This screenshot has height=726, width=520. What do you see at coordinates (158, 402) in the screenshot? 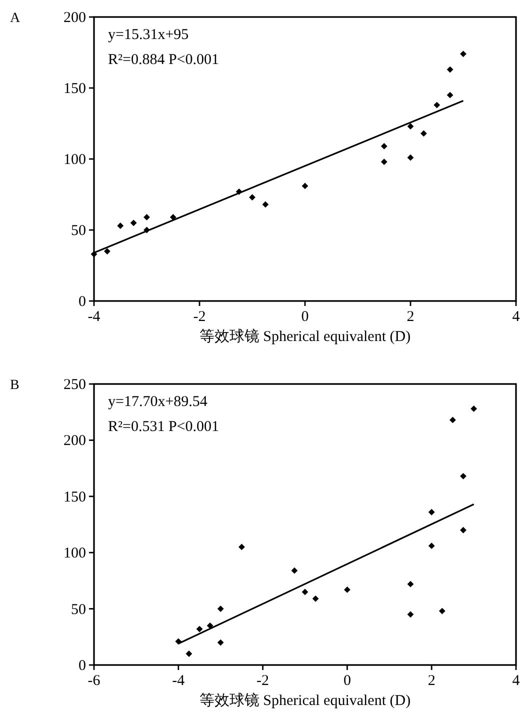
I see `annotation: y=17.70x+89.54` at bounding box center [158, 402].